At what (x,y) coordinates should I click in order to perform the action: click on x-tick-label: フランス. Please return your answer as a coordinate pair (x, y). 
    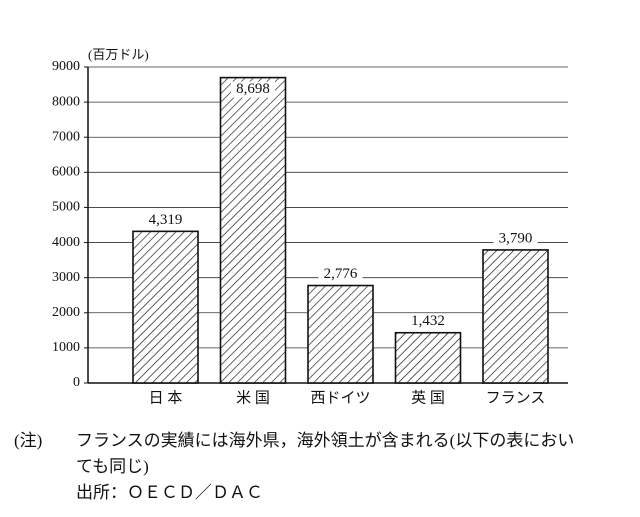
    Looking at the image, I should click on (516, 398).